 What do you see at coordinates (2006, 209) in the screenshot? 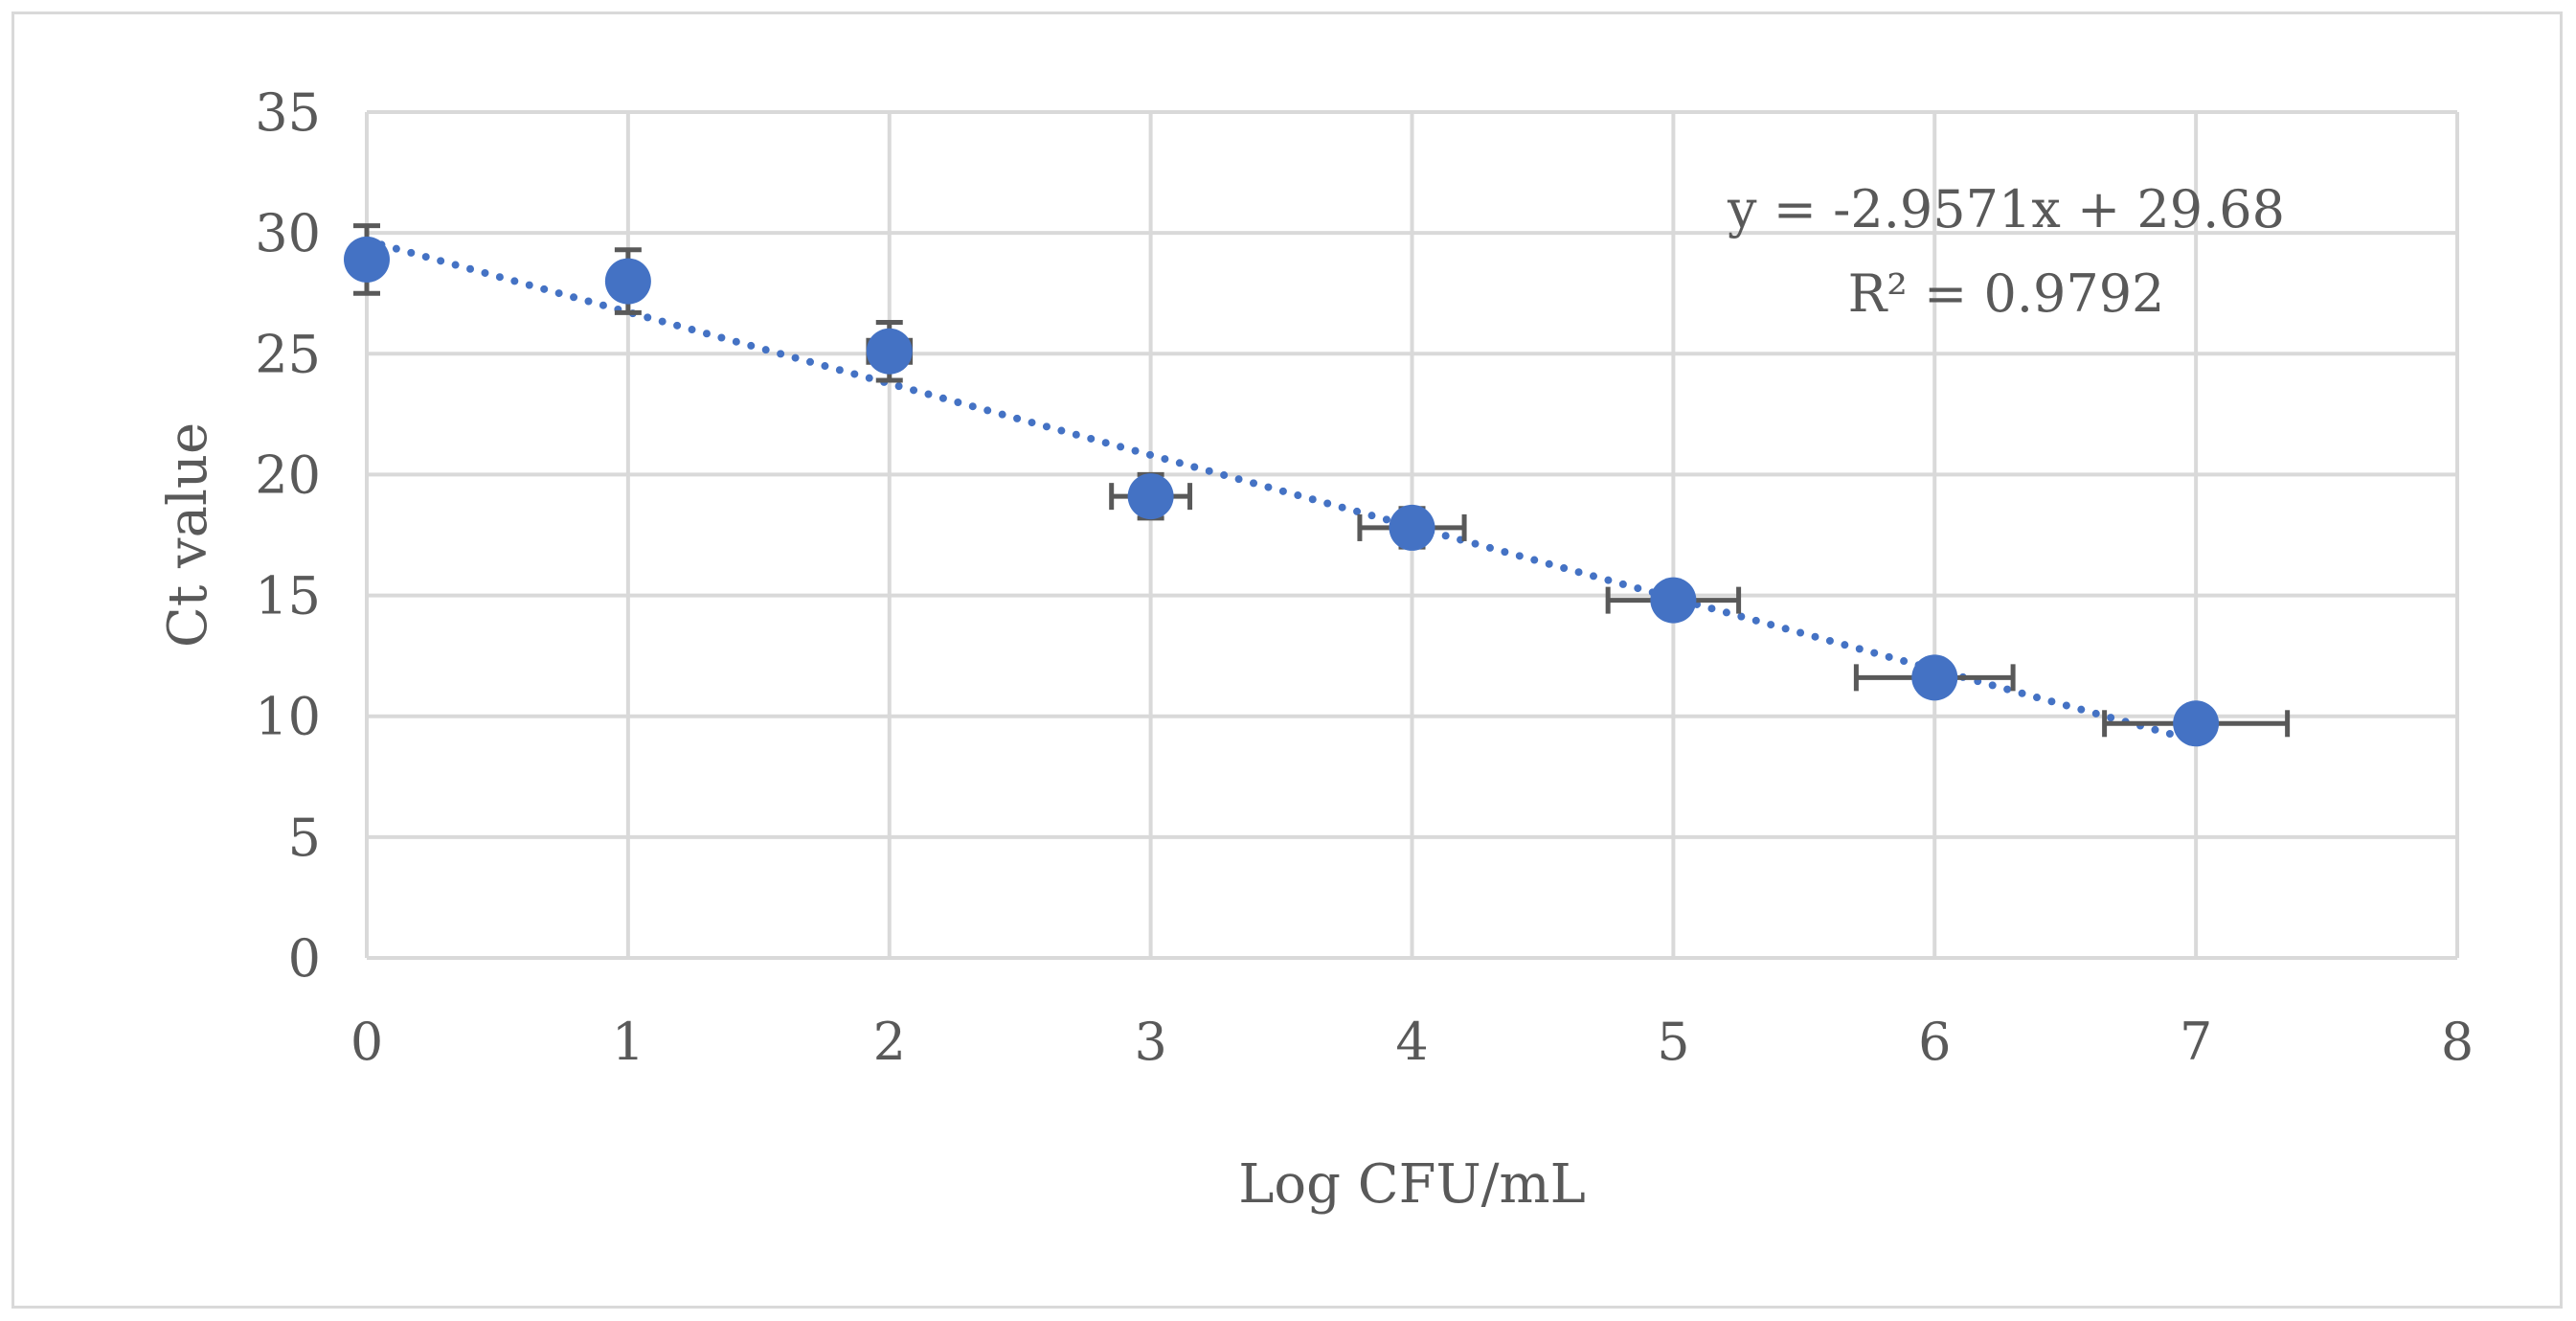
I see `trendline-equation: y = -2.9571x + 29.68` at bounding box center [2006, 209].